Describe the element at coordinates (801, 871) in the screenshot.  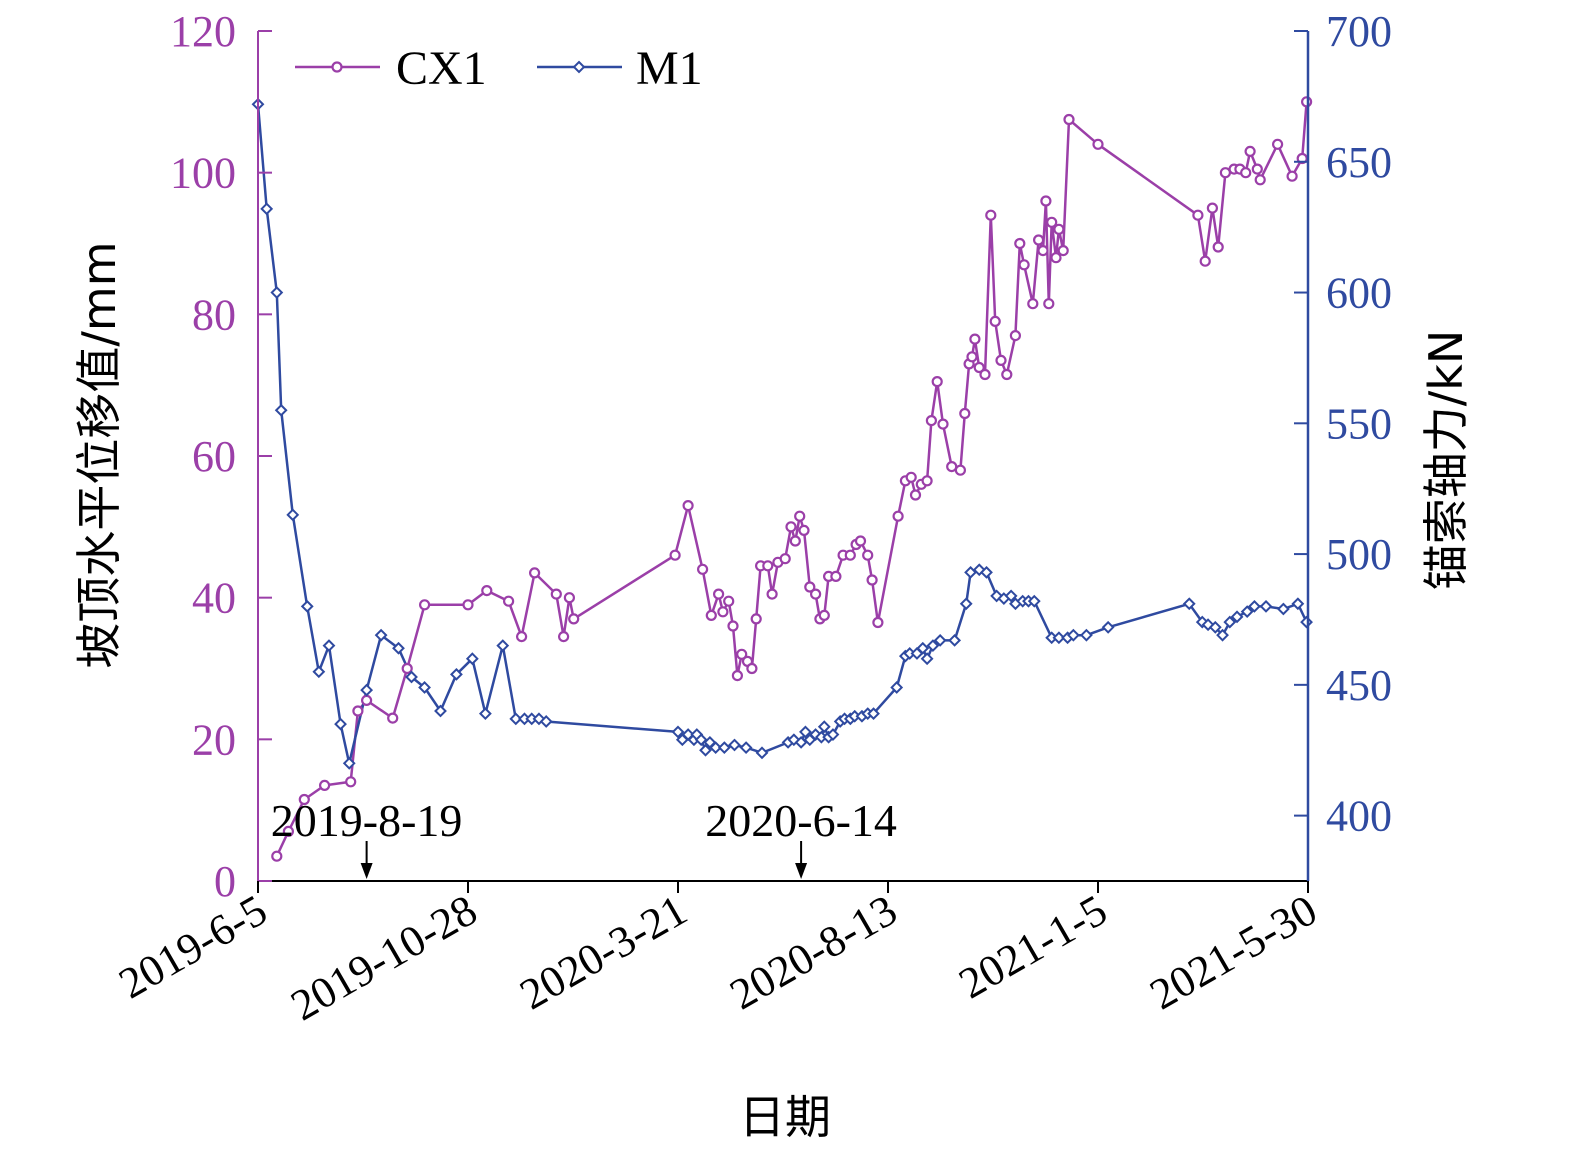
I see `annotation-arrow-head` at that location.